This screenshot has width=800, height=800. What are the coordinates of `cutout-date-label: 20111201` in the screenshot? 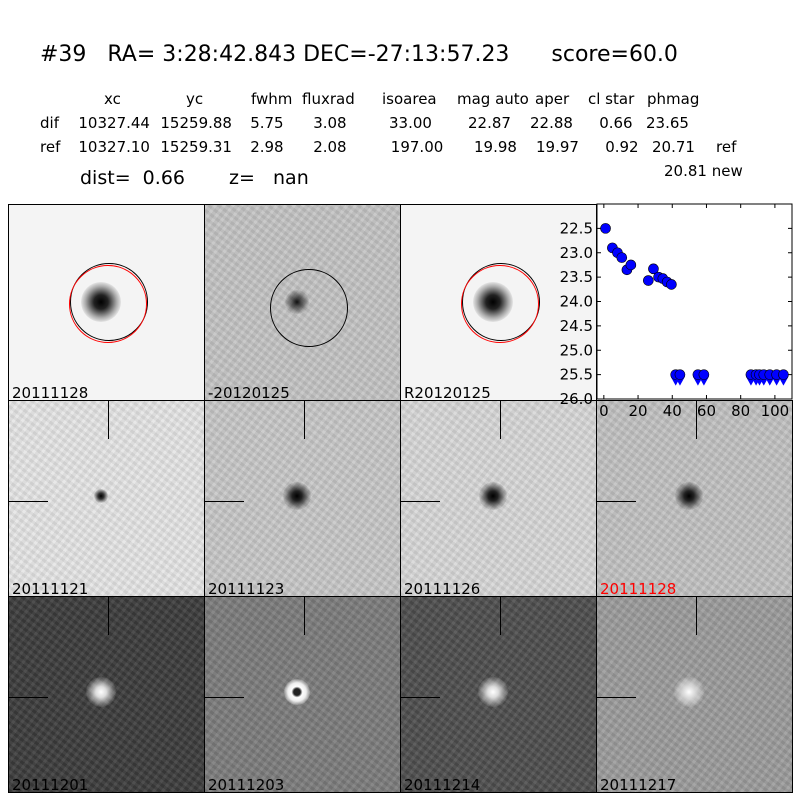 It's located at (50, 784).